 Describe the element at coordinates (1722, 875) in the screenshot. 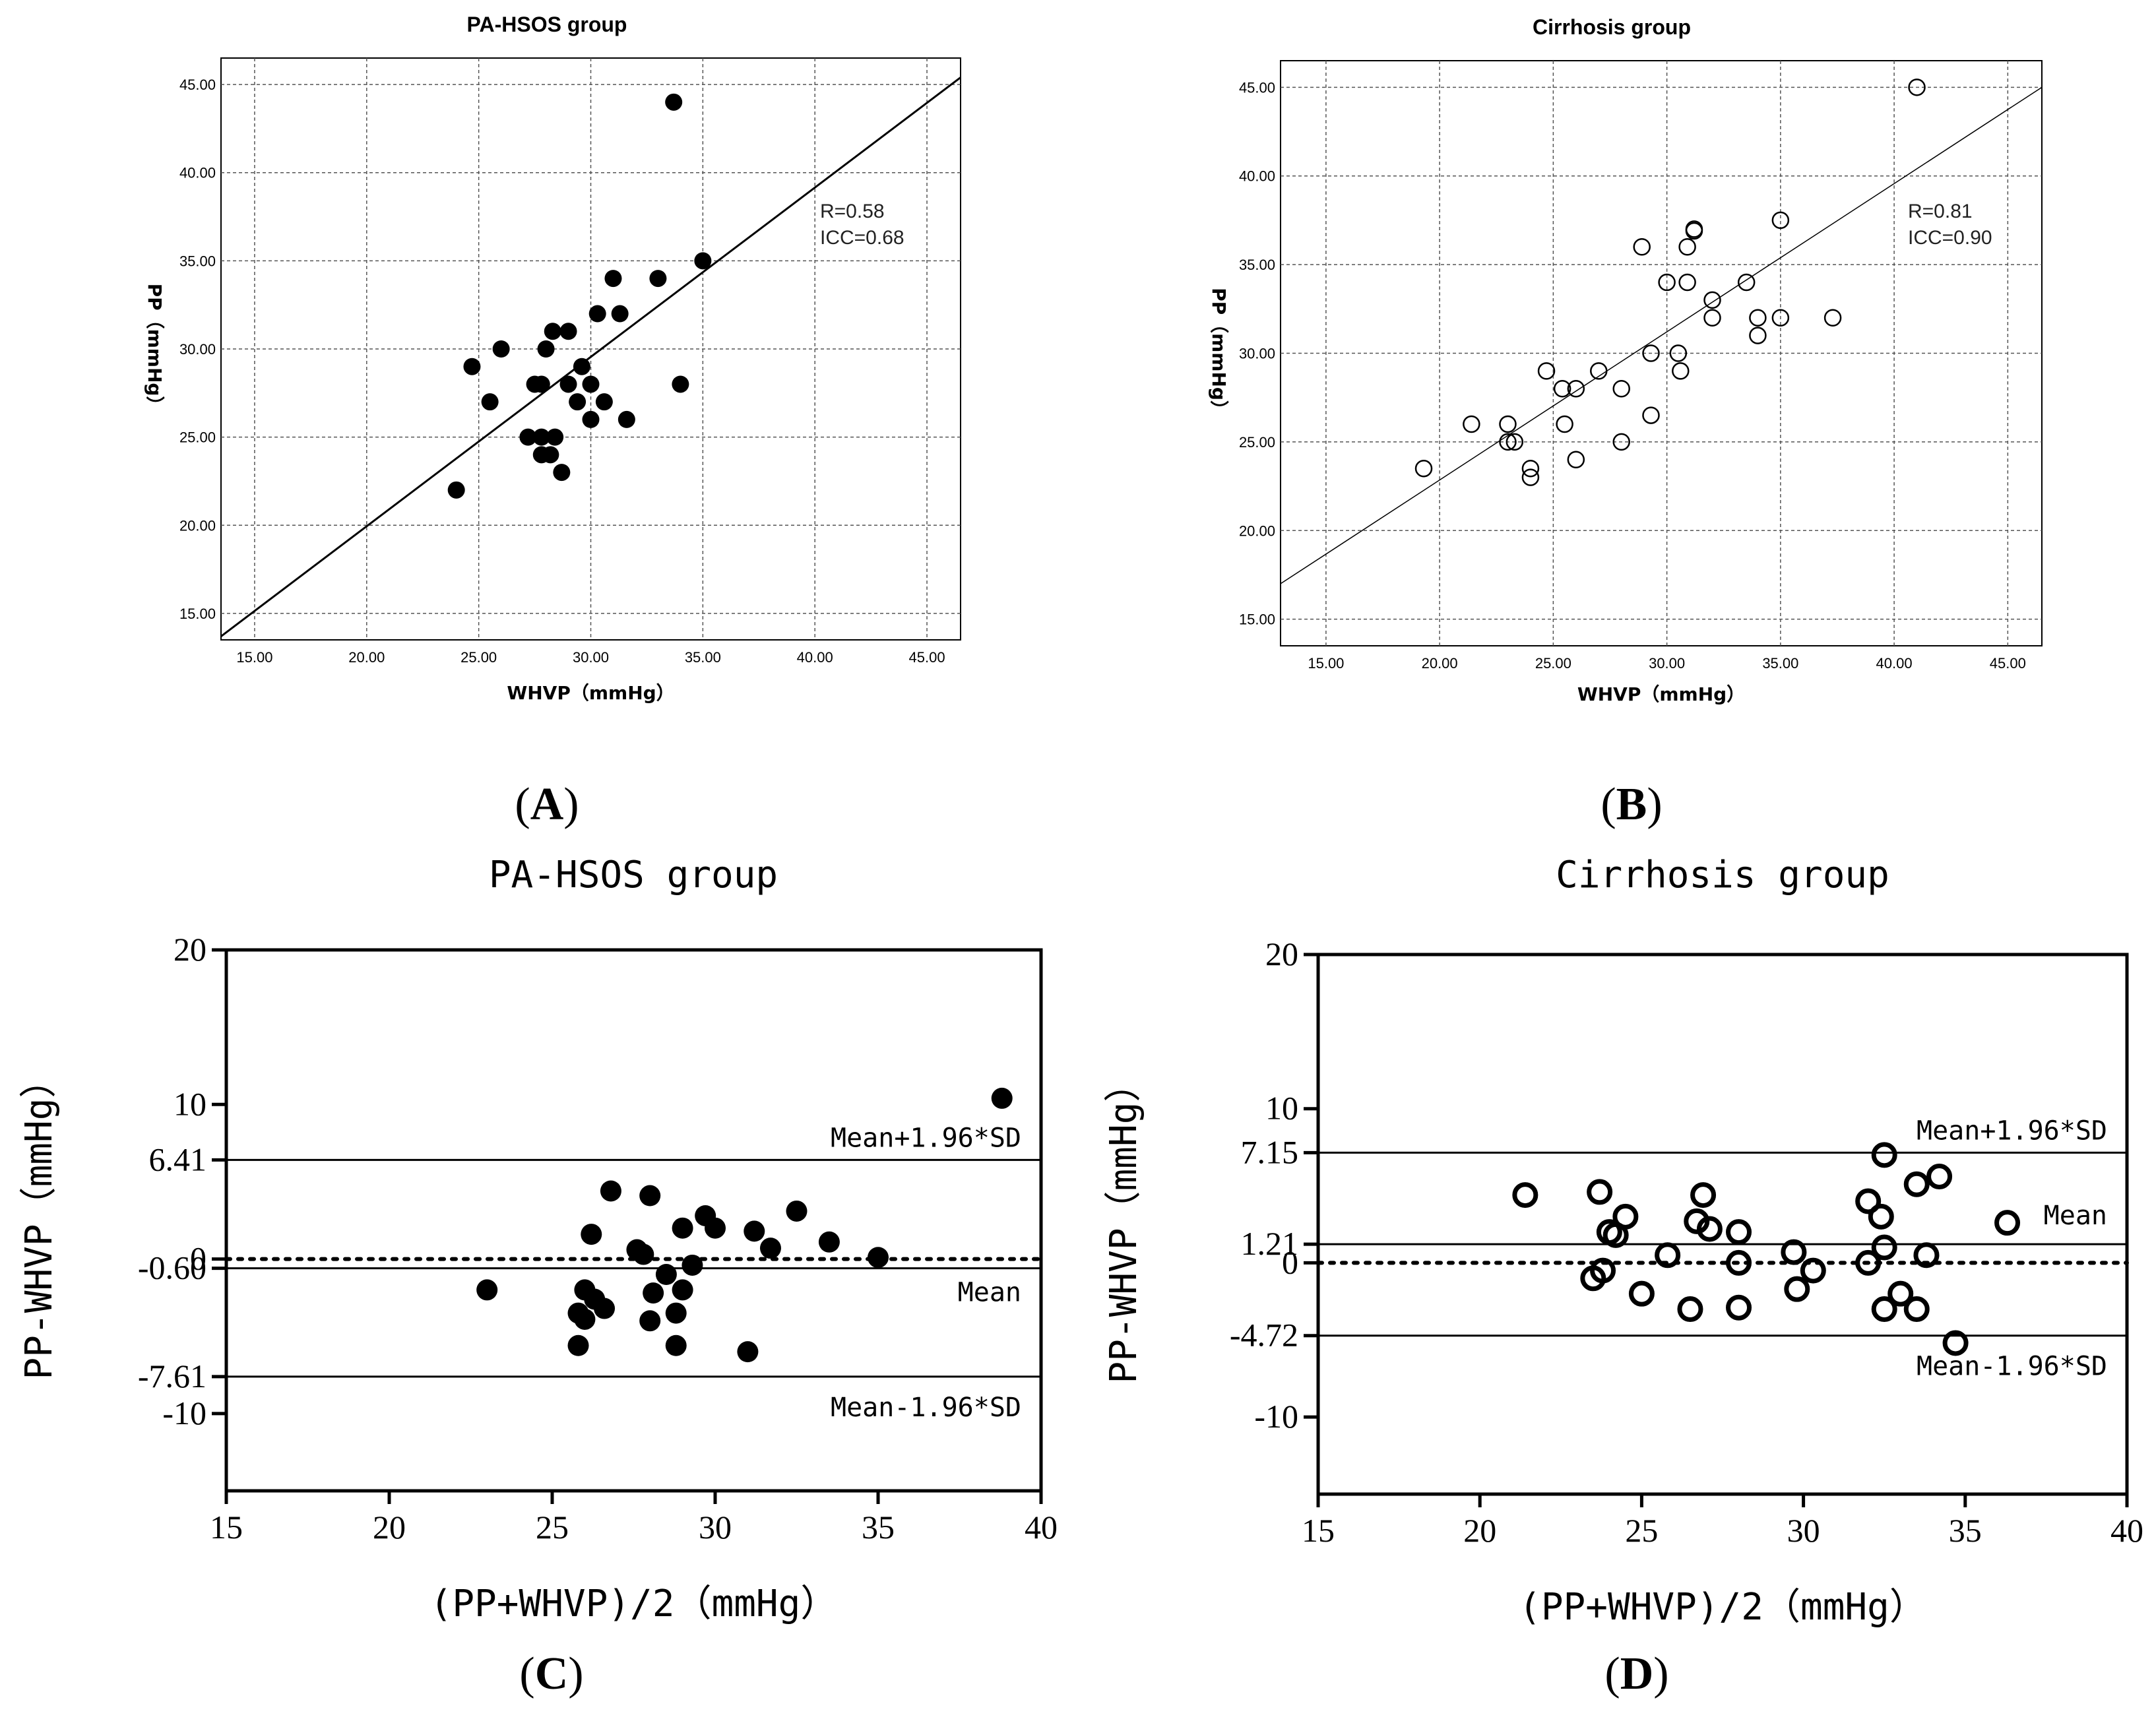

I see `chart-title: Cirrhosis group` at that location.